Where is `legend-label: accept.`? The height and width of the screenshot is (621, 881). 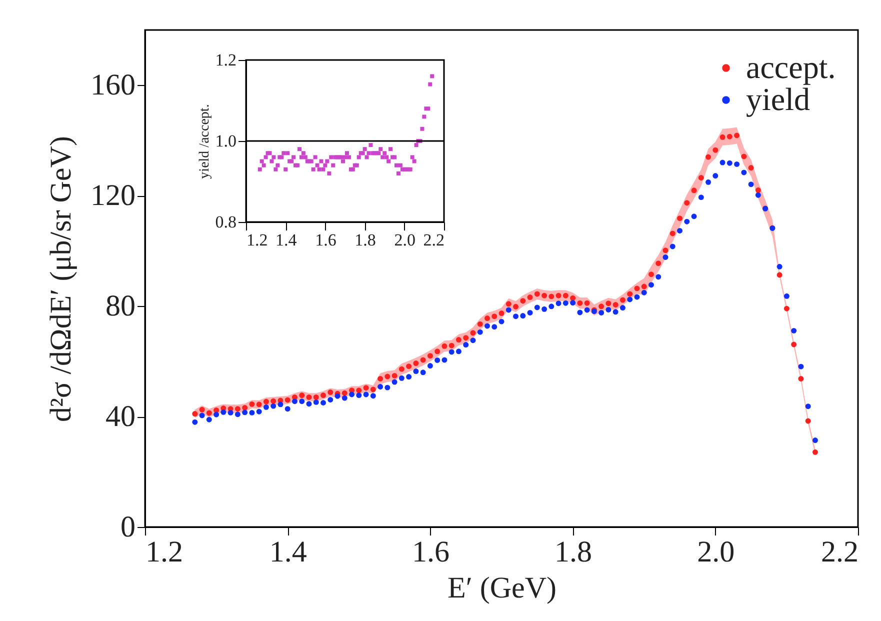
legend-label: accept. is located at coordinates (791, 67).